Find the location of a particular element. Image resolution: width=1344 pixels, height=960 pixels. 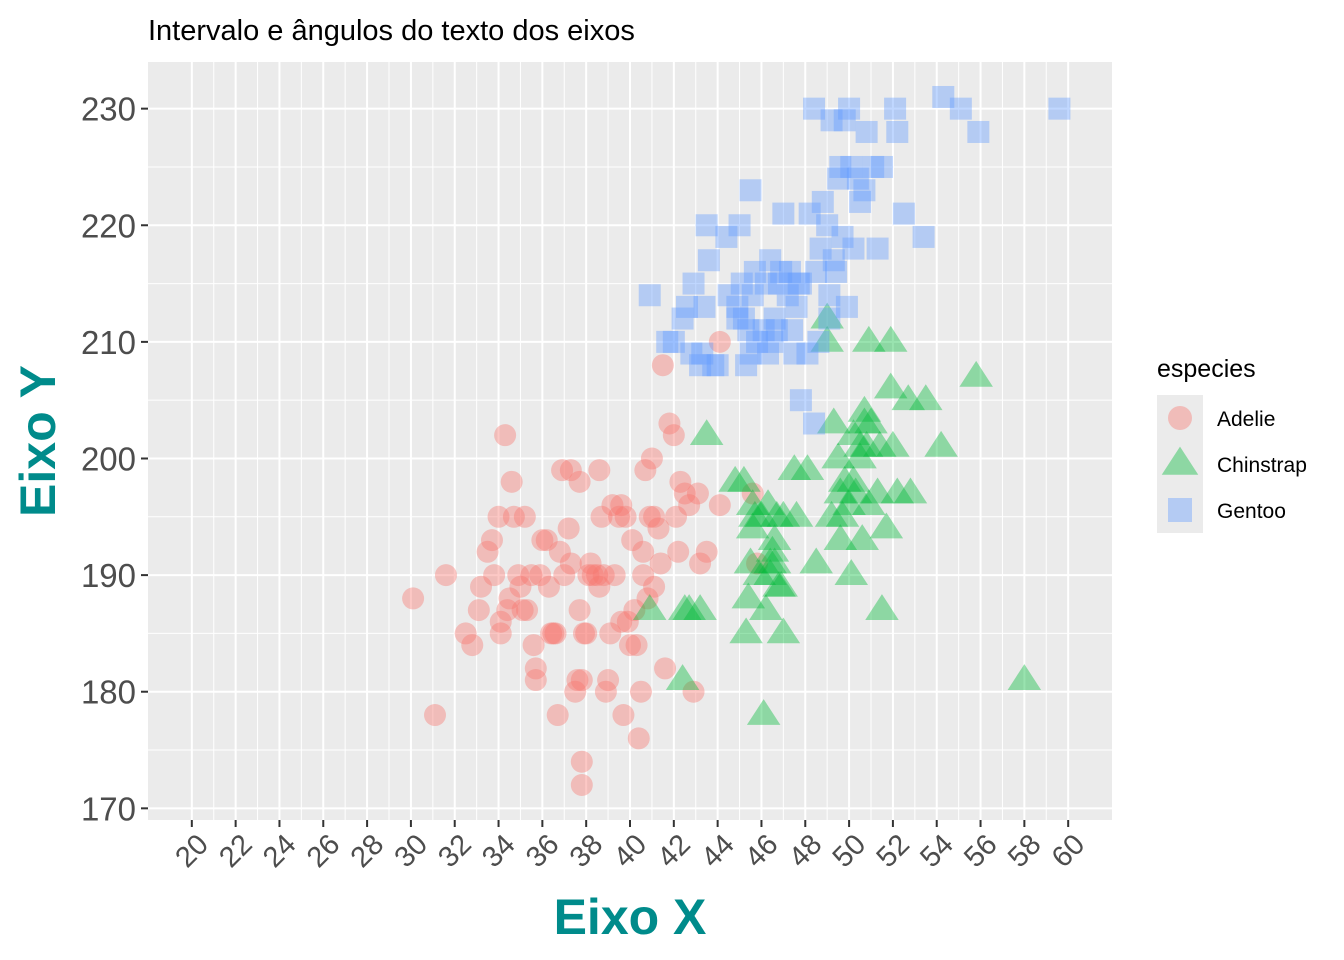

x-tick-label: 42 is located at coordinates (673, 850).